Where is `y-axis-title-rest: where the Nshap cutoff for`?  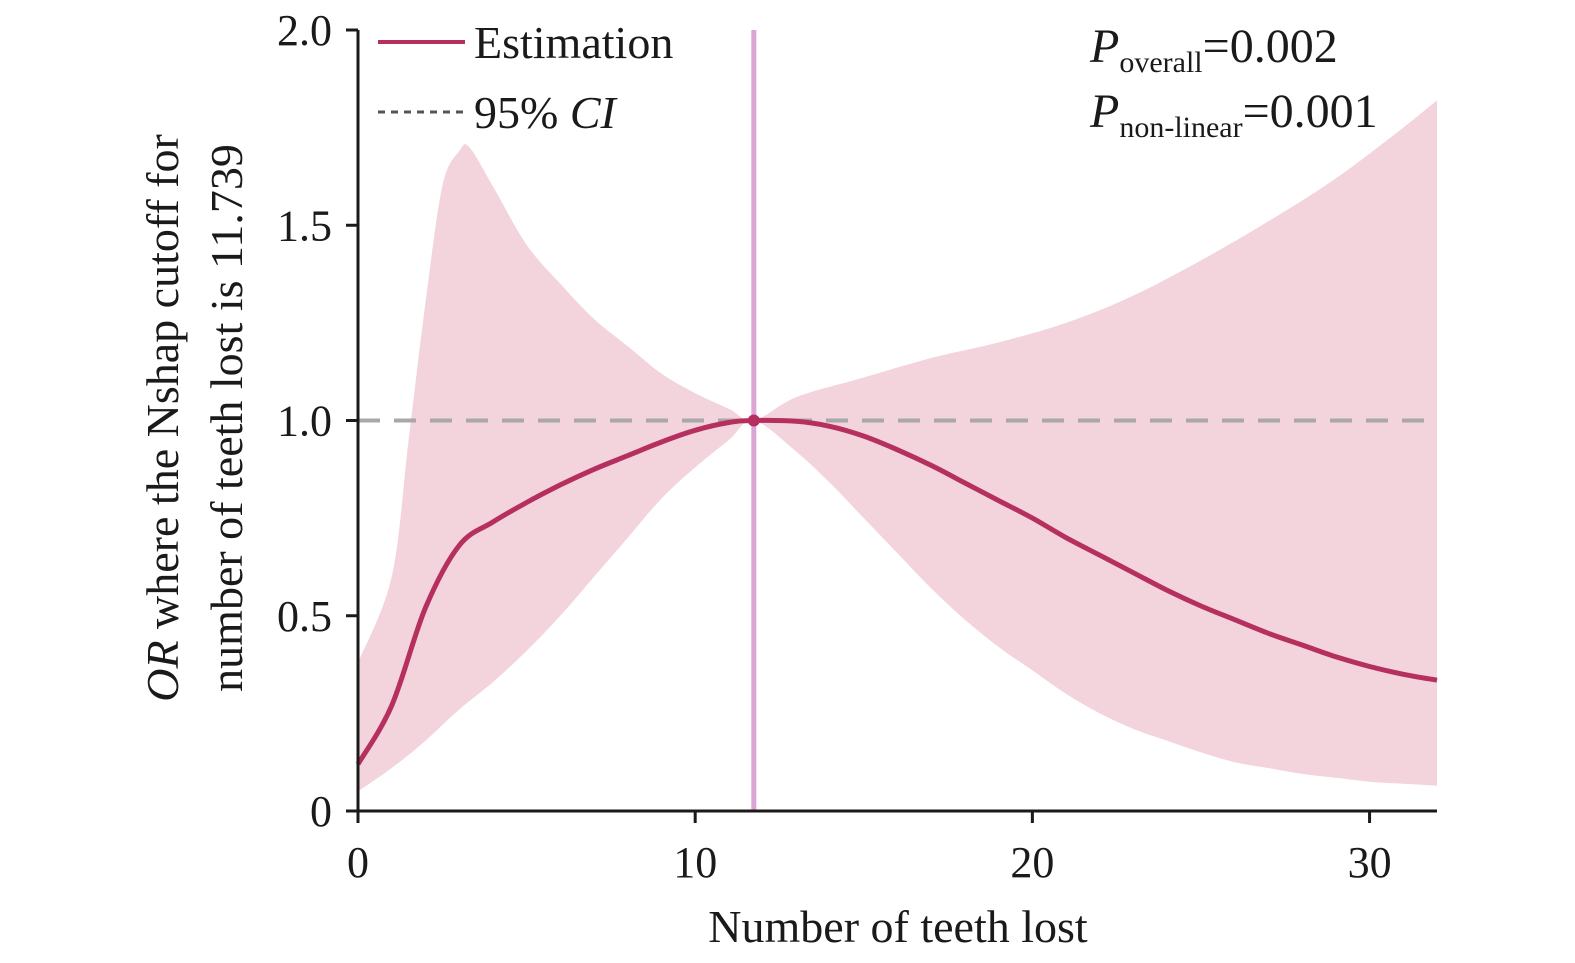
y-axis-title-rest: where the Nshap cutoff for is located at coordinates (162, 387).